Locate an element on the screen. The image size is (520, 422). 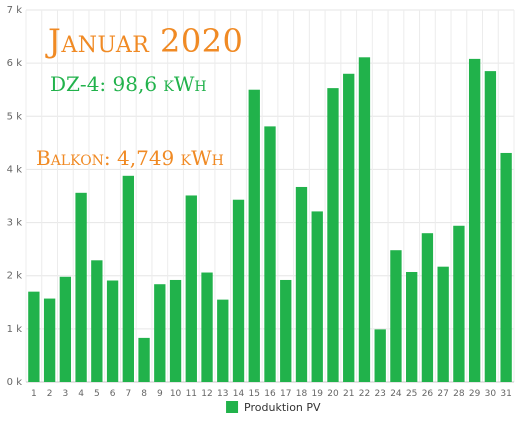
y-tick-label: 4 k is located at coordinates (15, 169).